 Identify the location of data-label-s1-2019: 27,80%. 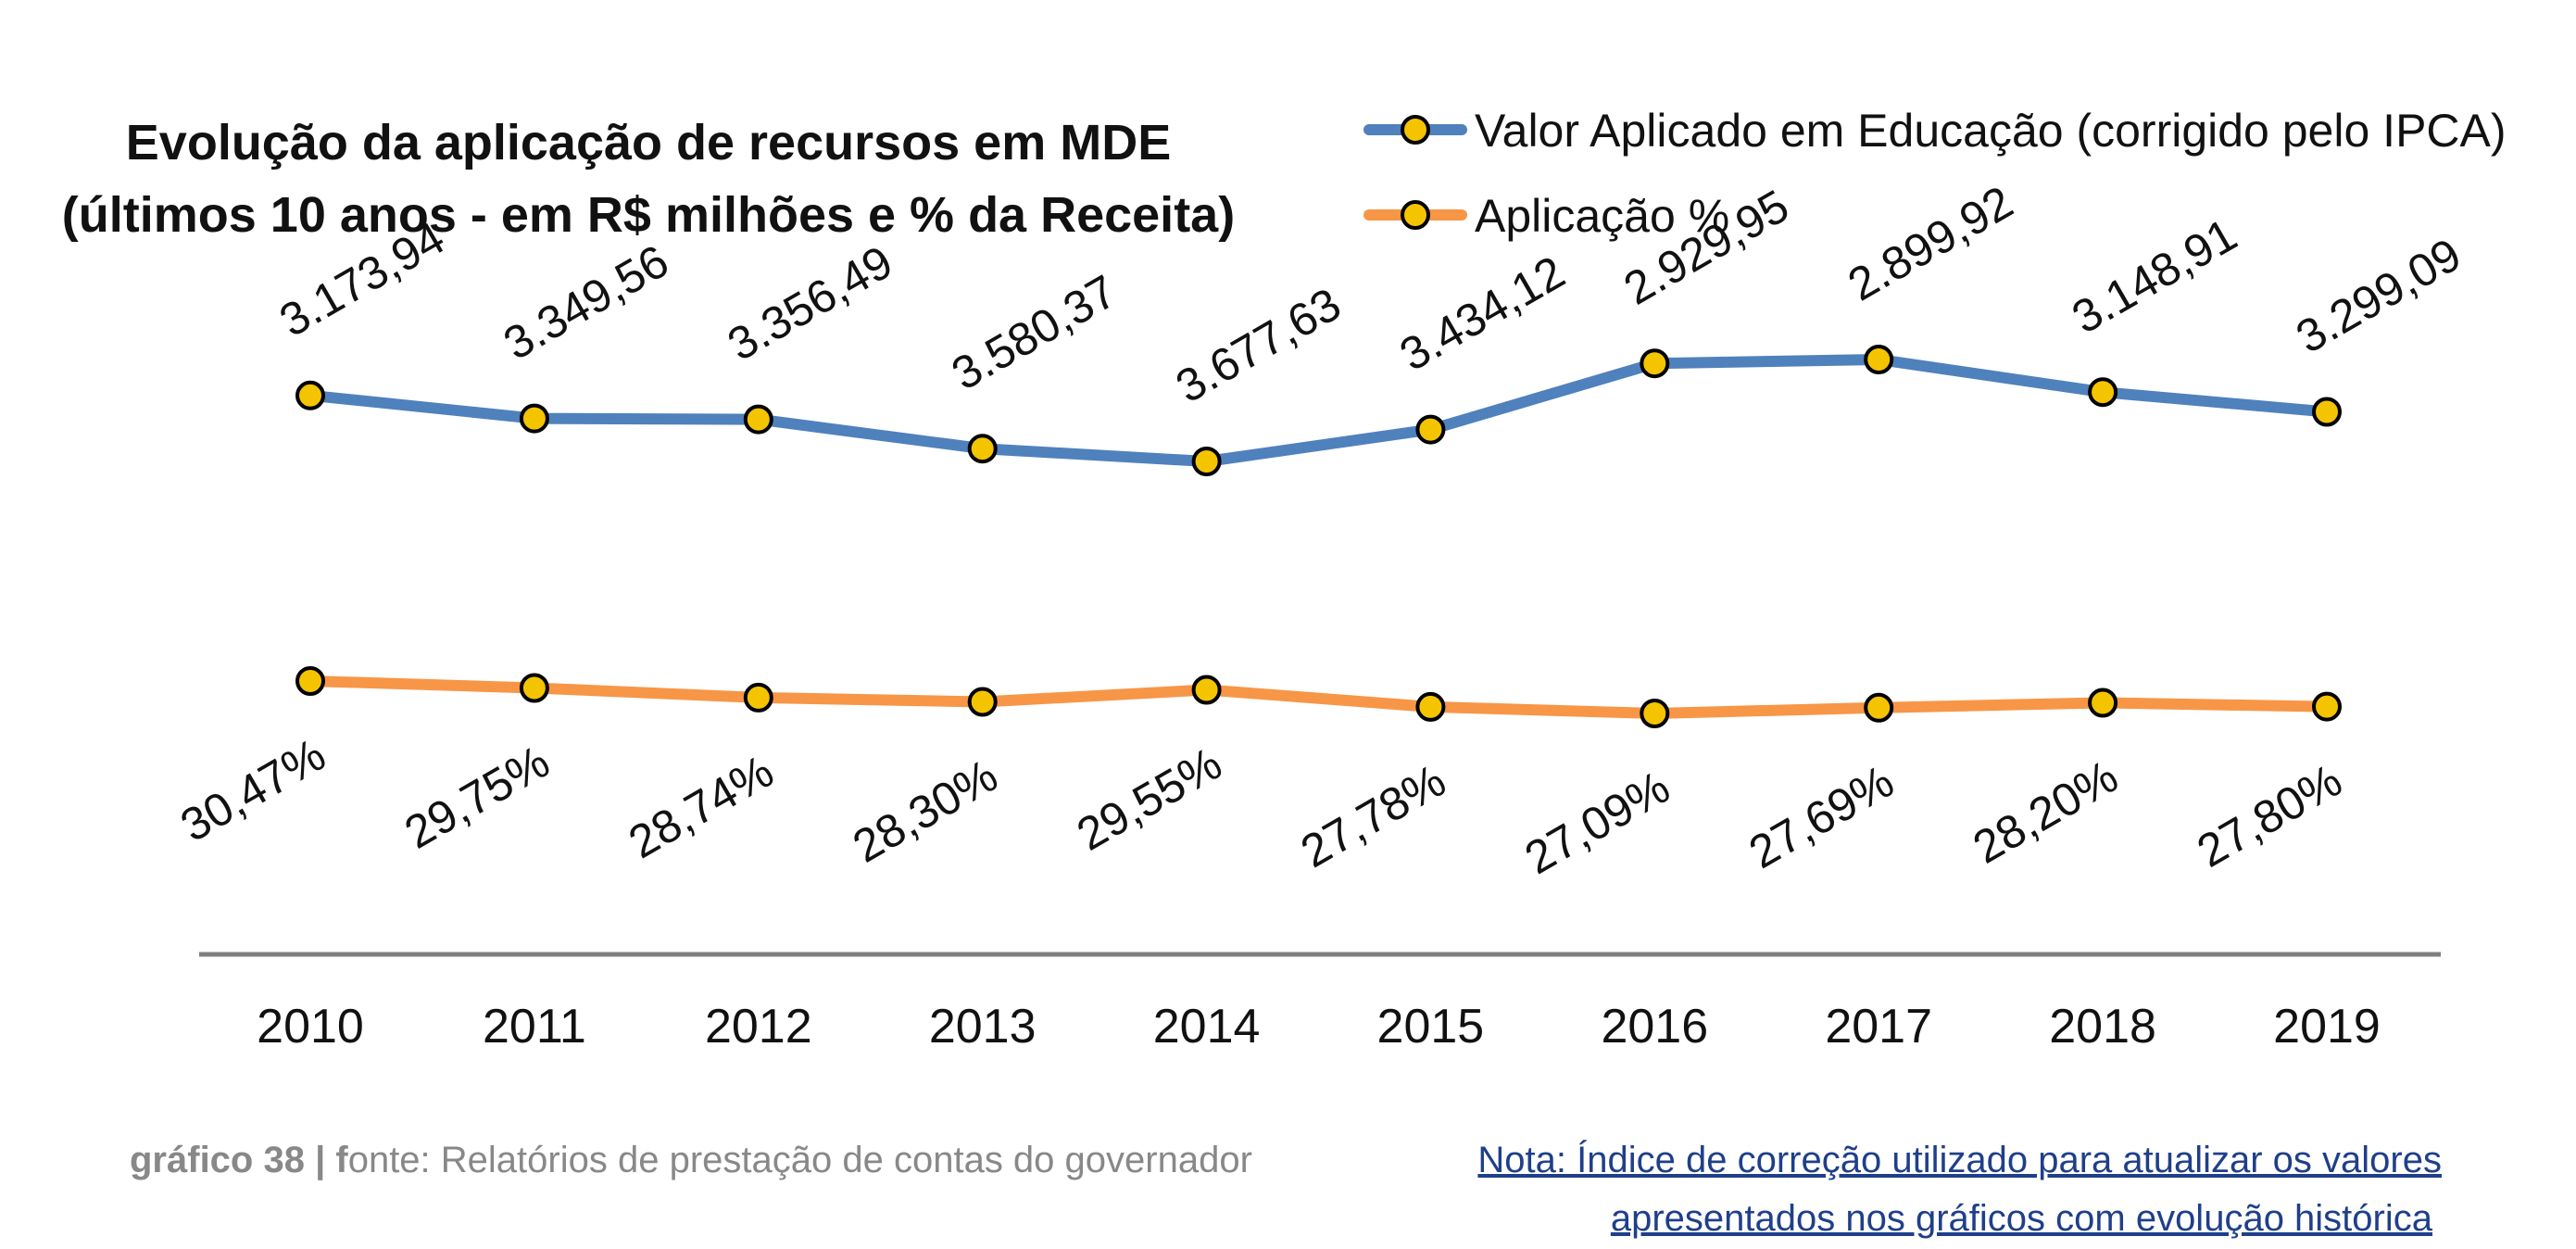
(2270, 815).